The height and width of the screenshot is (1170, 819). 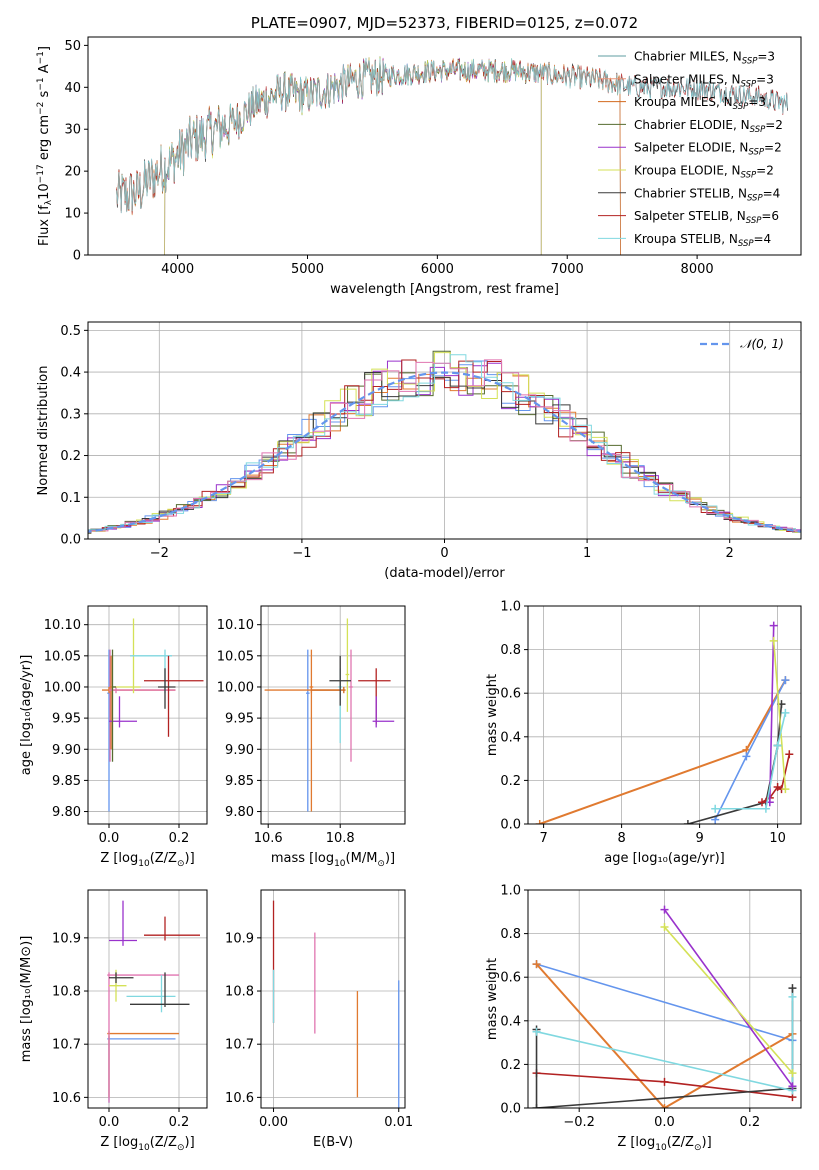 I want to click on y-axis-label: Flux [fλ10−17 erg cm−2 s−1 A−1], so click(x=45, y=146).